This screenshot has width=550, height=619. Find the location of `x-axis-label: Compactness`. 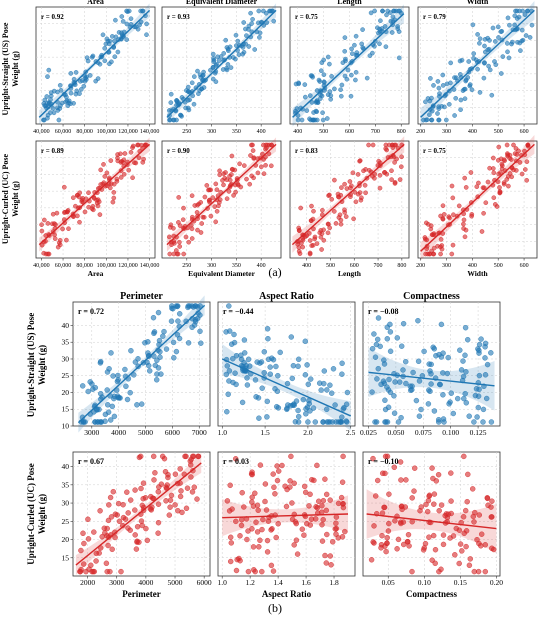

x-axis-label: Compactness is located at coordinates (431, 594).